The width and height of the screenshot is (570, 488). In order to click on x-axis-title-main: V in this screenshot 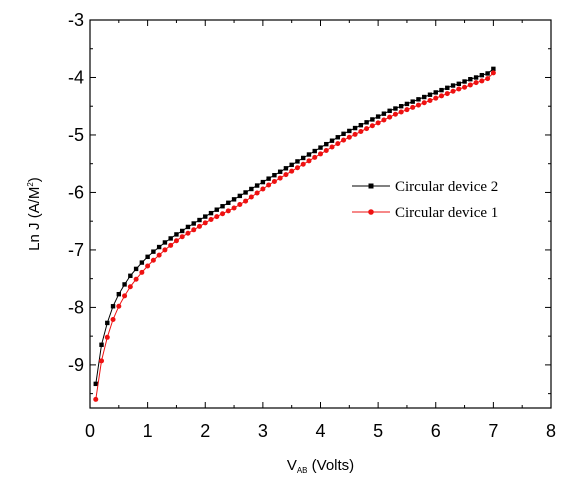, I will do `click(292, 465)`.